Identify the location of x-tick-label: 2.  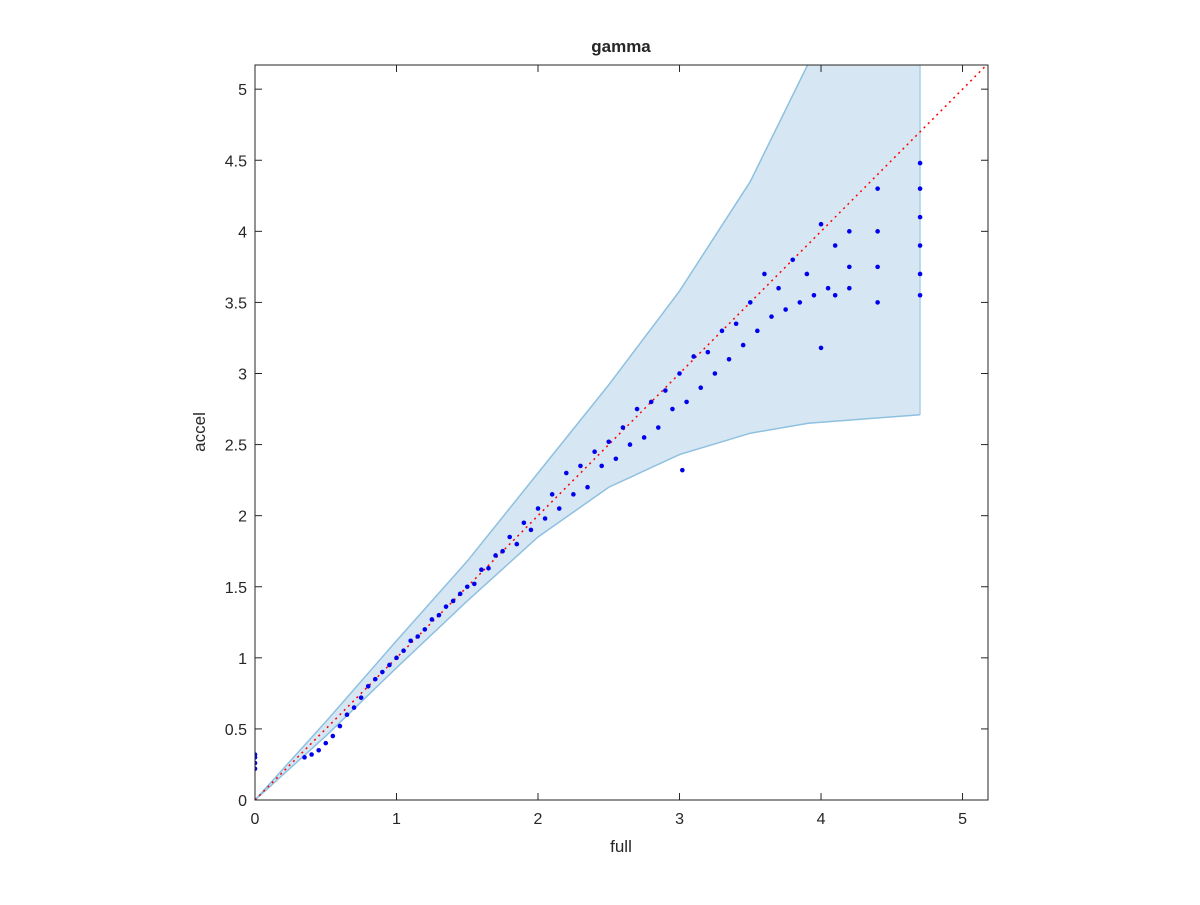
(538, 819).